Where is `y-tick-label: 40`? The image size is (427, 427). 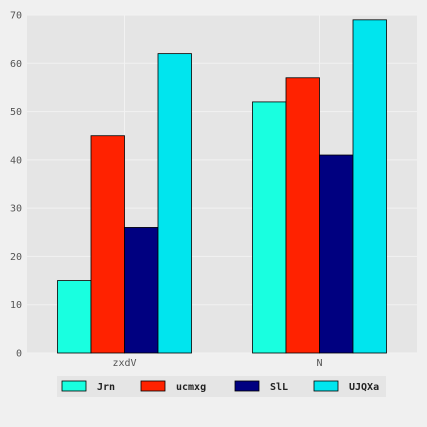 y-tick-label: 40 is located at coordinates (16, 160).